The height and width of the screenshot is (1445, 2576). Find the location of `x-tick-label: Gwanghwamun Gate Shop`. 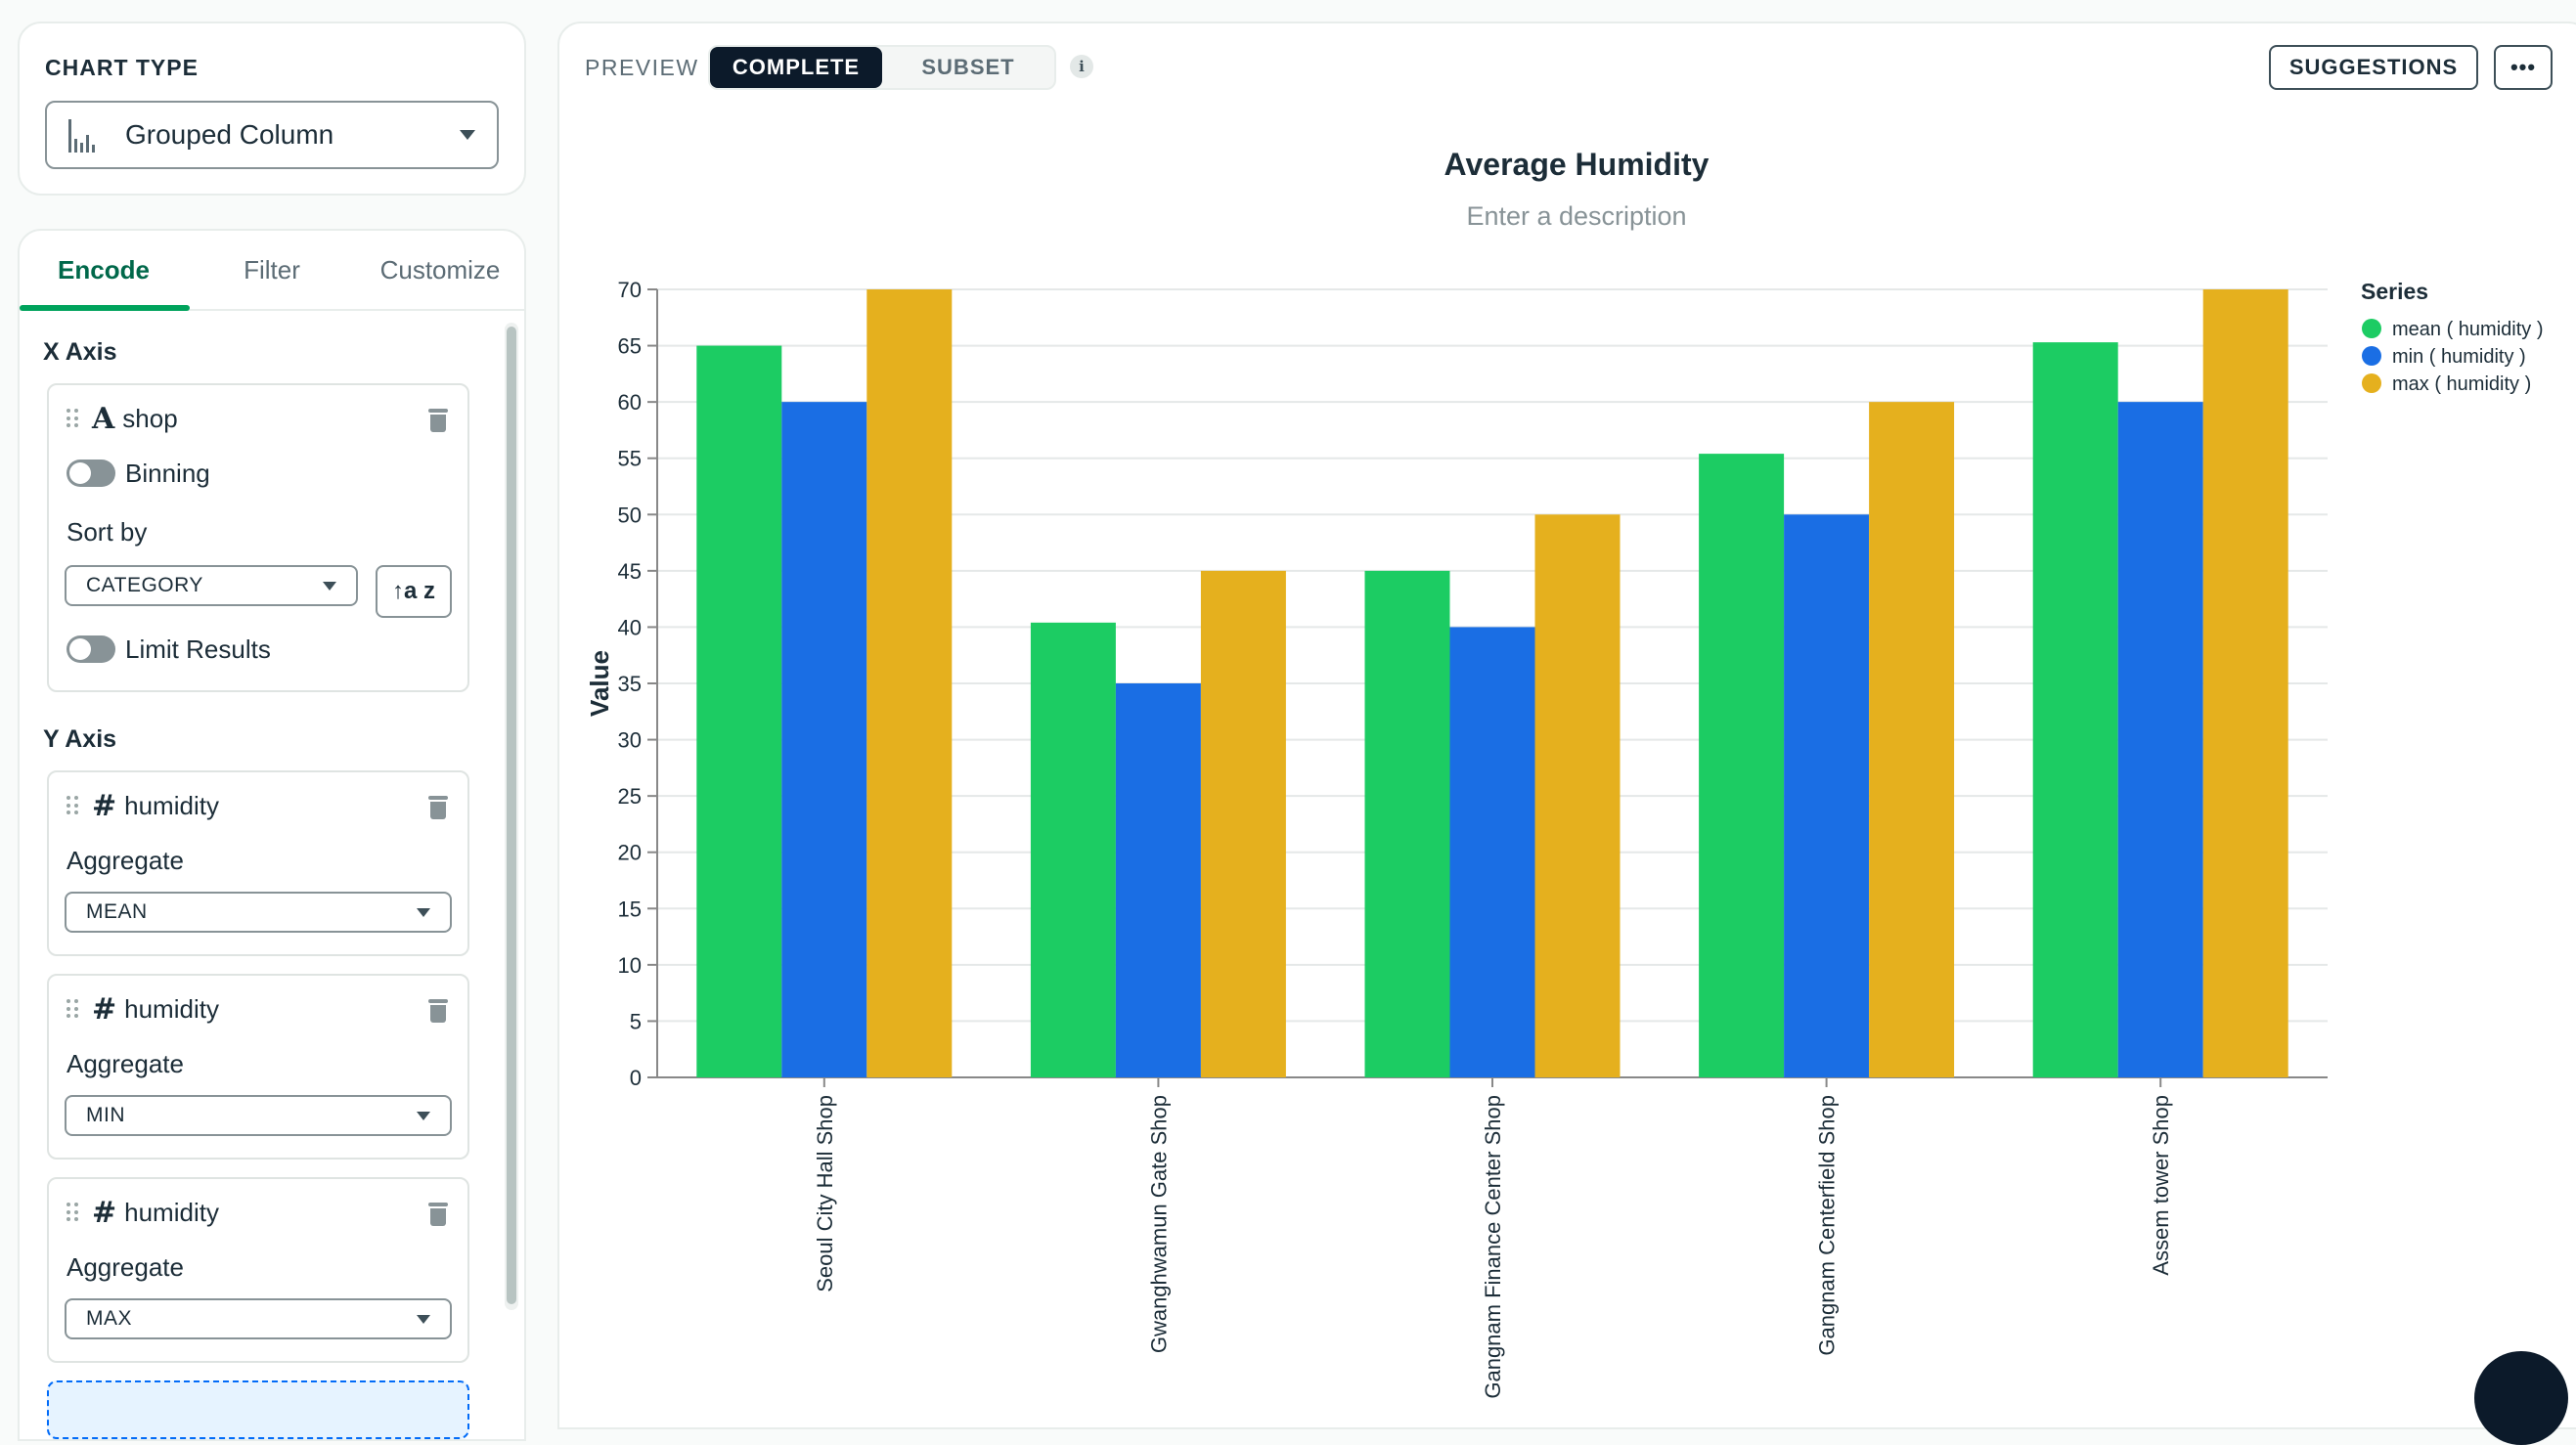

x-tick-label: Gwanghwamun Gate Shop is located at coordinates (1159, 1224).